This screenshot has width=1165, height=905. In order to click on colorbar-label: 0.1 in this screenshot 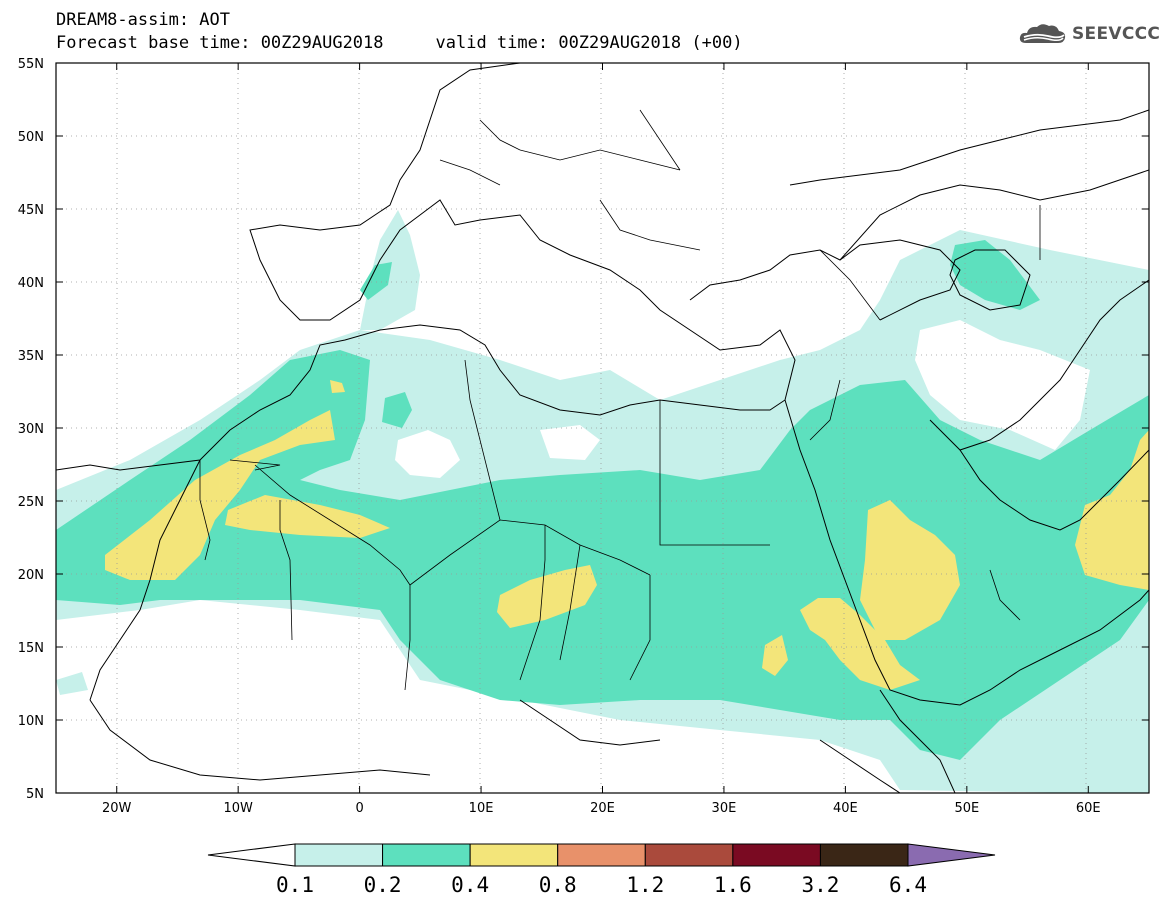, I will do `click(295, 885)`.